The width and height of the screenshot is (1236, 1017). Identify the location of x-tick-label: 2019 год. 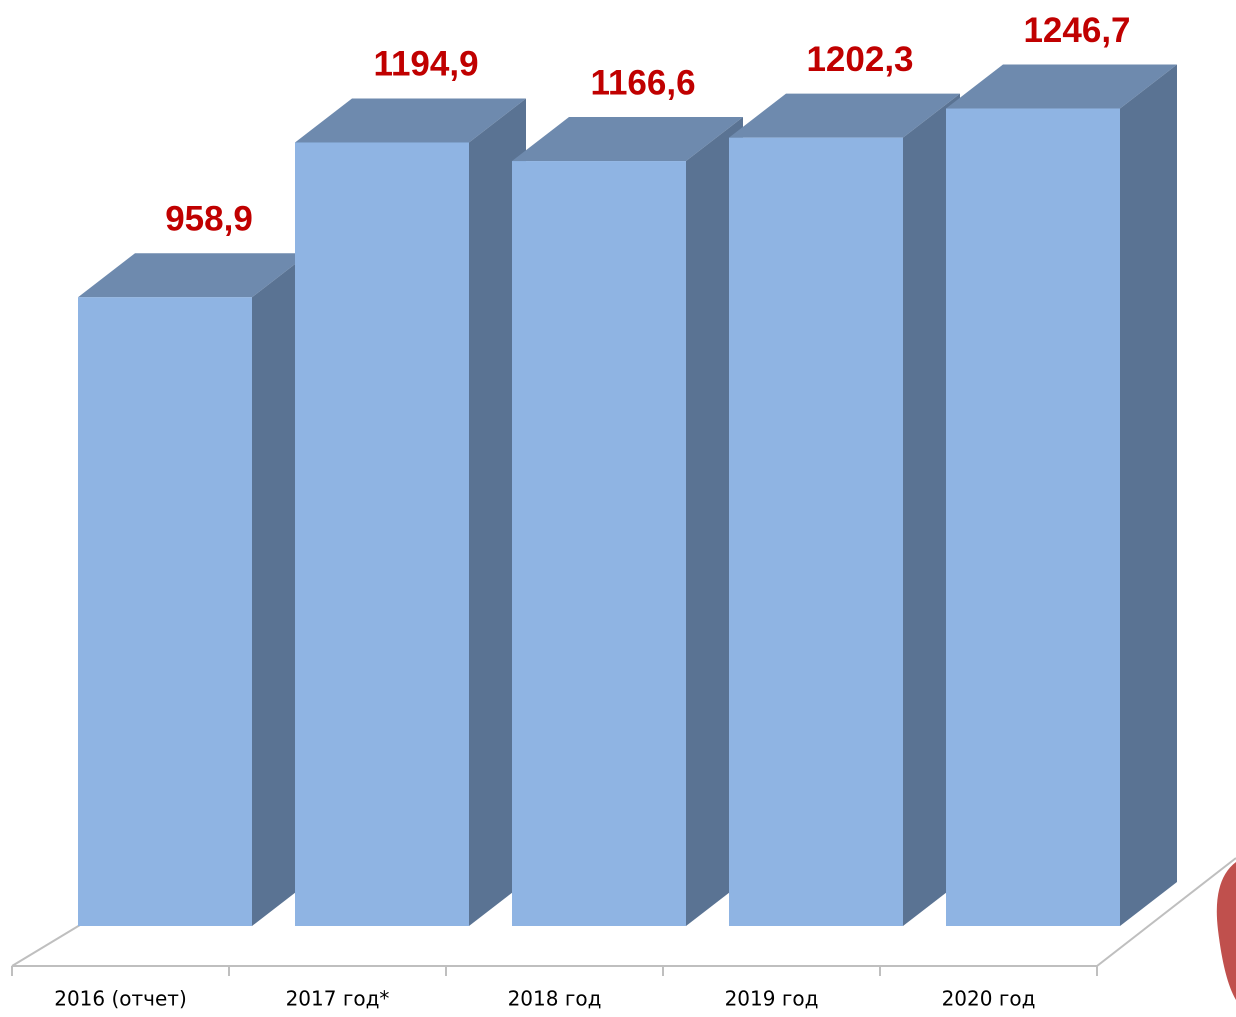
(772, 999).